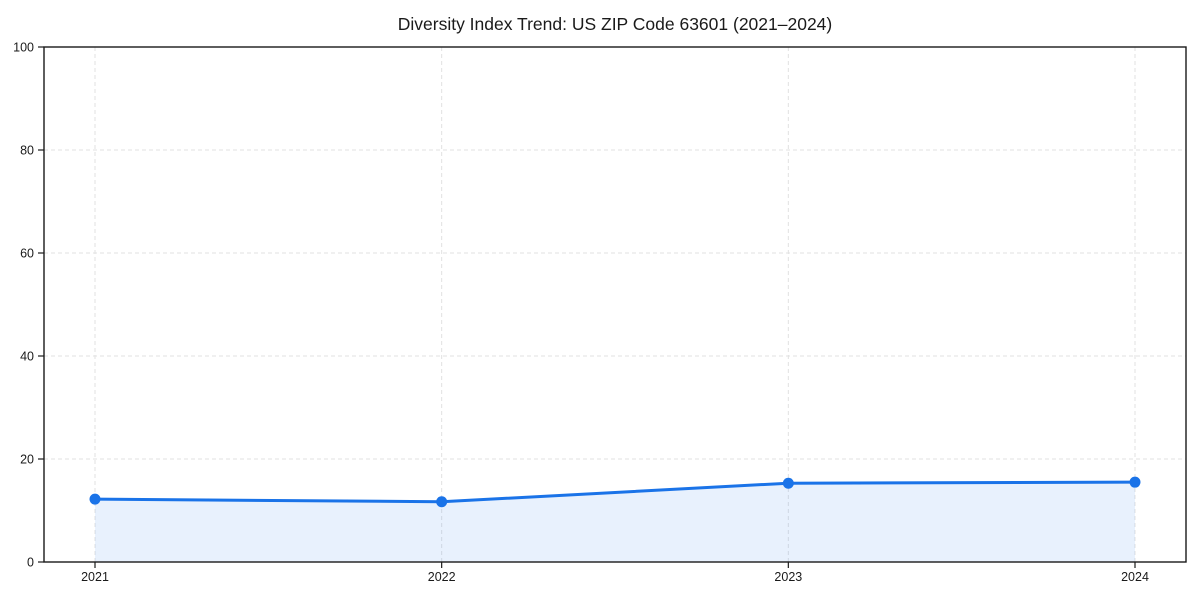 The height and width of the screenshot is (600, 1200). What do you see at coordinates (95, 499) in the screenshot?
I see `data-point-2021` at bounding box center [95, 499].